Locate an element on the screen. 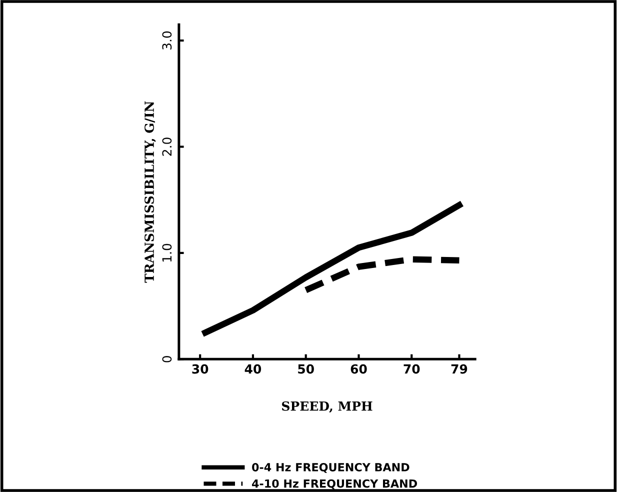 This screenshot has width=617, height=492. y-axis-title: TRANSMISSIBILITY, G/IN is located at coordinates (150, 192).